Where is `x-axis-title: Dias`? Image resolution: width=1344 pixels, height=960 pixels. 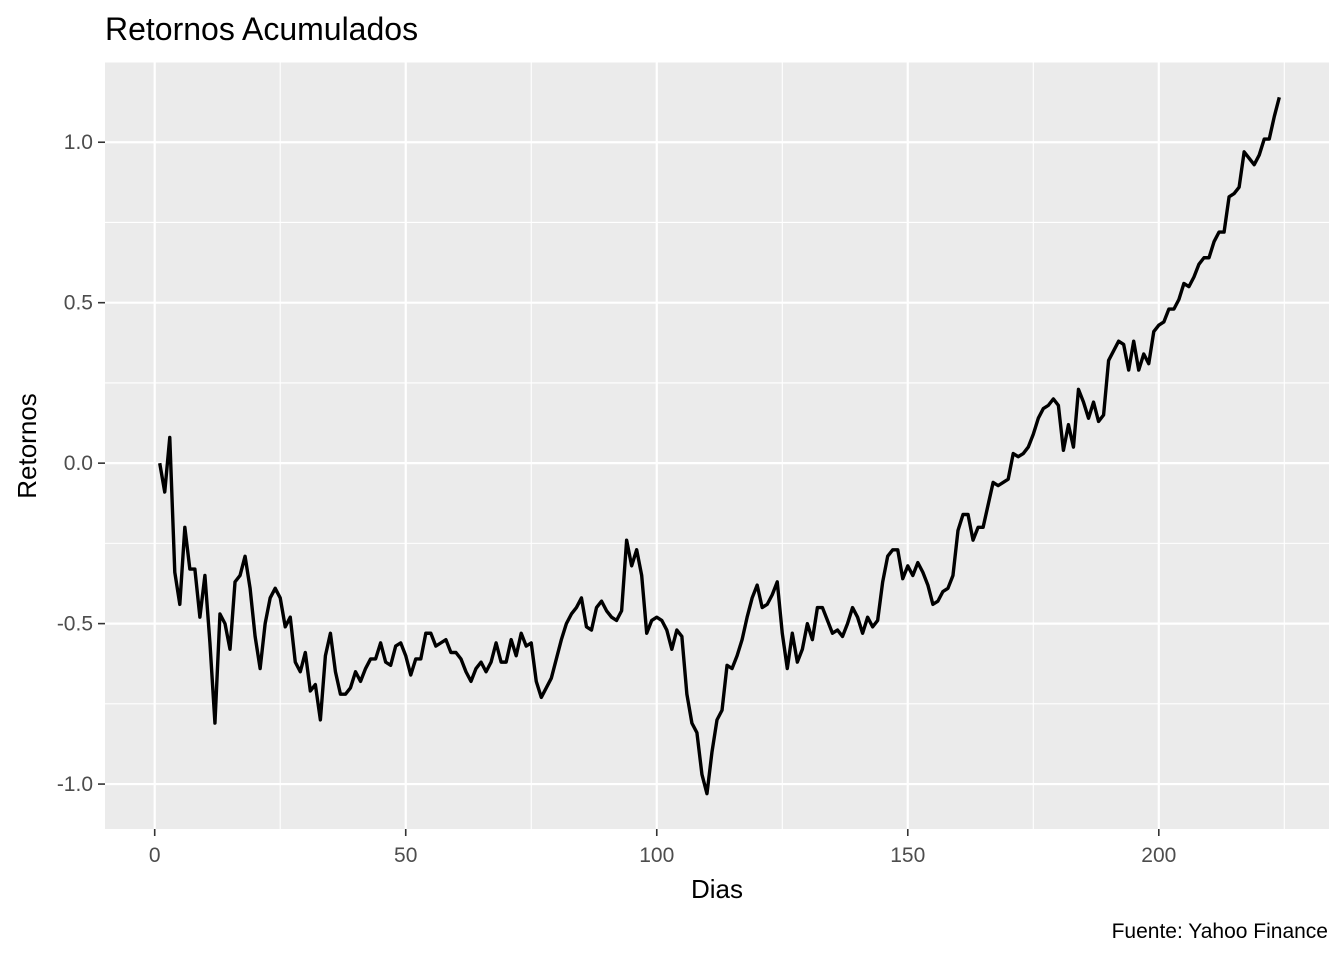 x-axis-title: Dias is located at coordinates (717, 889).